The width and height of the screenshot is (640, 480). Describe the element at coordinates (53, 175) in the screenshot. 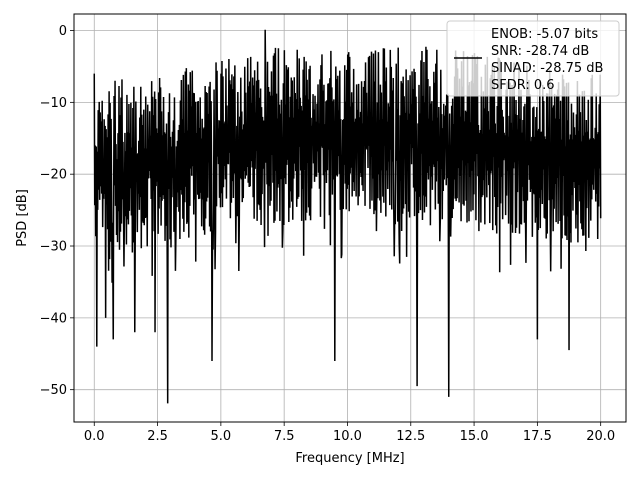

I see `y-tick-label: −20` at that location.